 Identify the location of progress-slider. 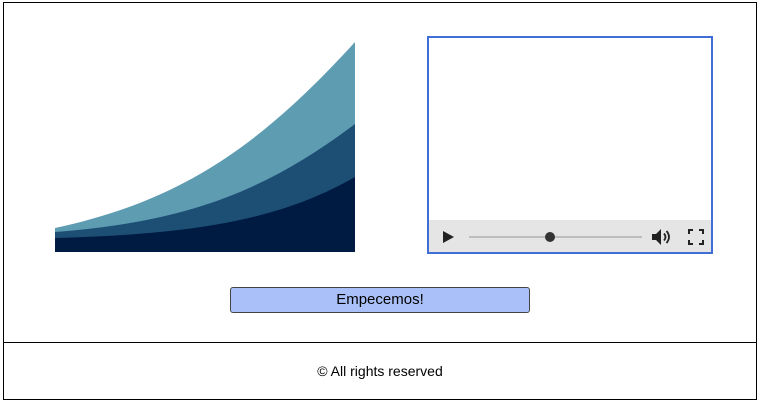
(555, 237).